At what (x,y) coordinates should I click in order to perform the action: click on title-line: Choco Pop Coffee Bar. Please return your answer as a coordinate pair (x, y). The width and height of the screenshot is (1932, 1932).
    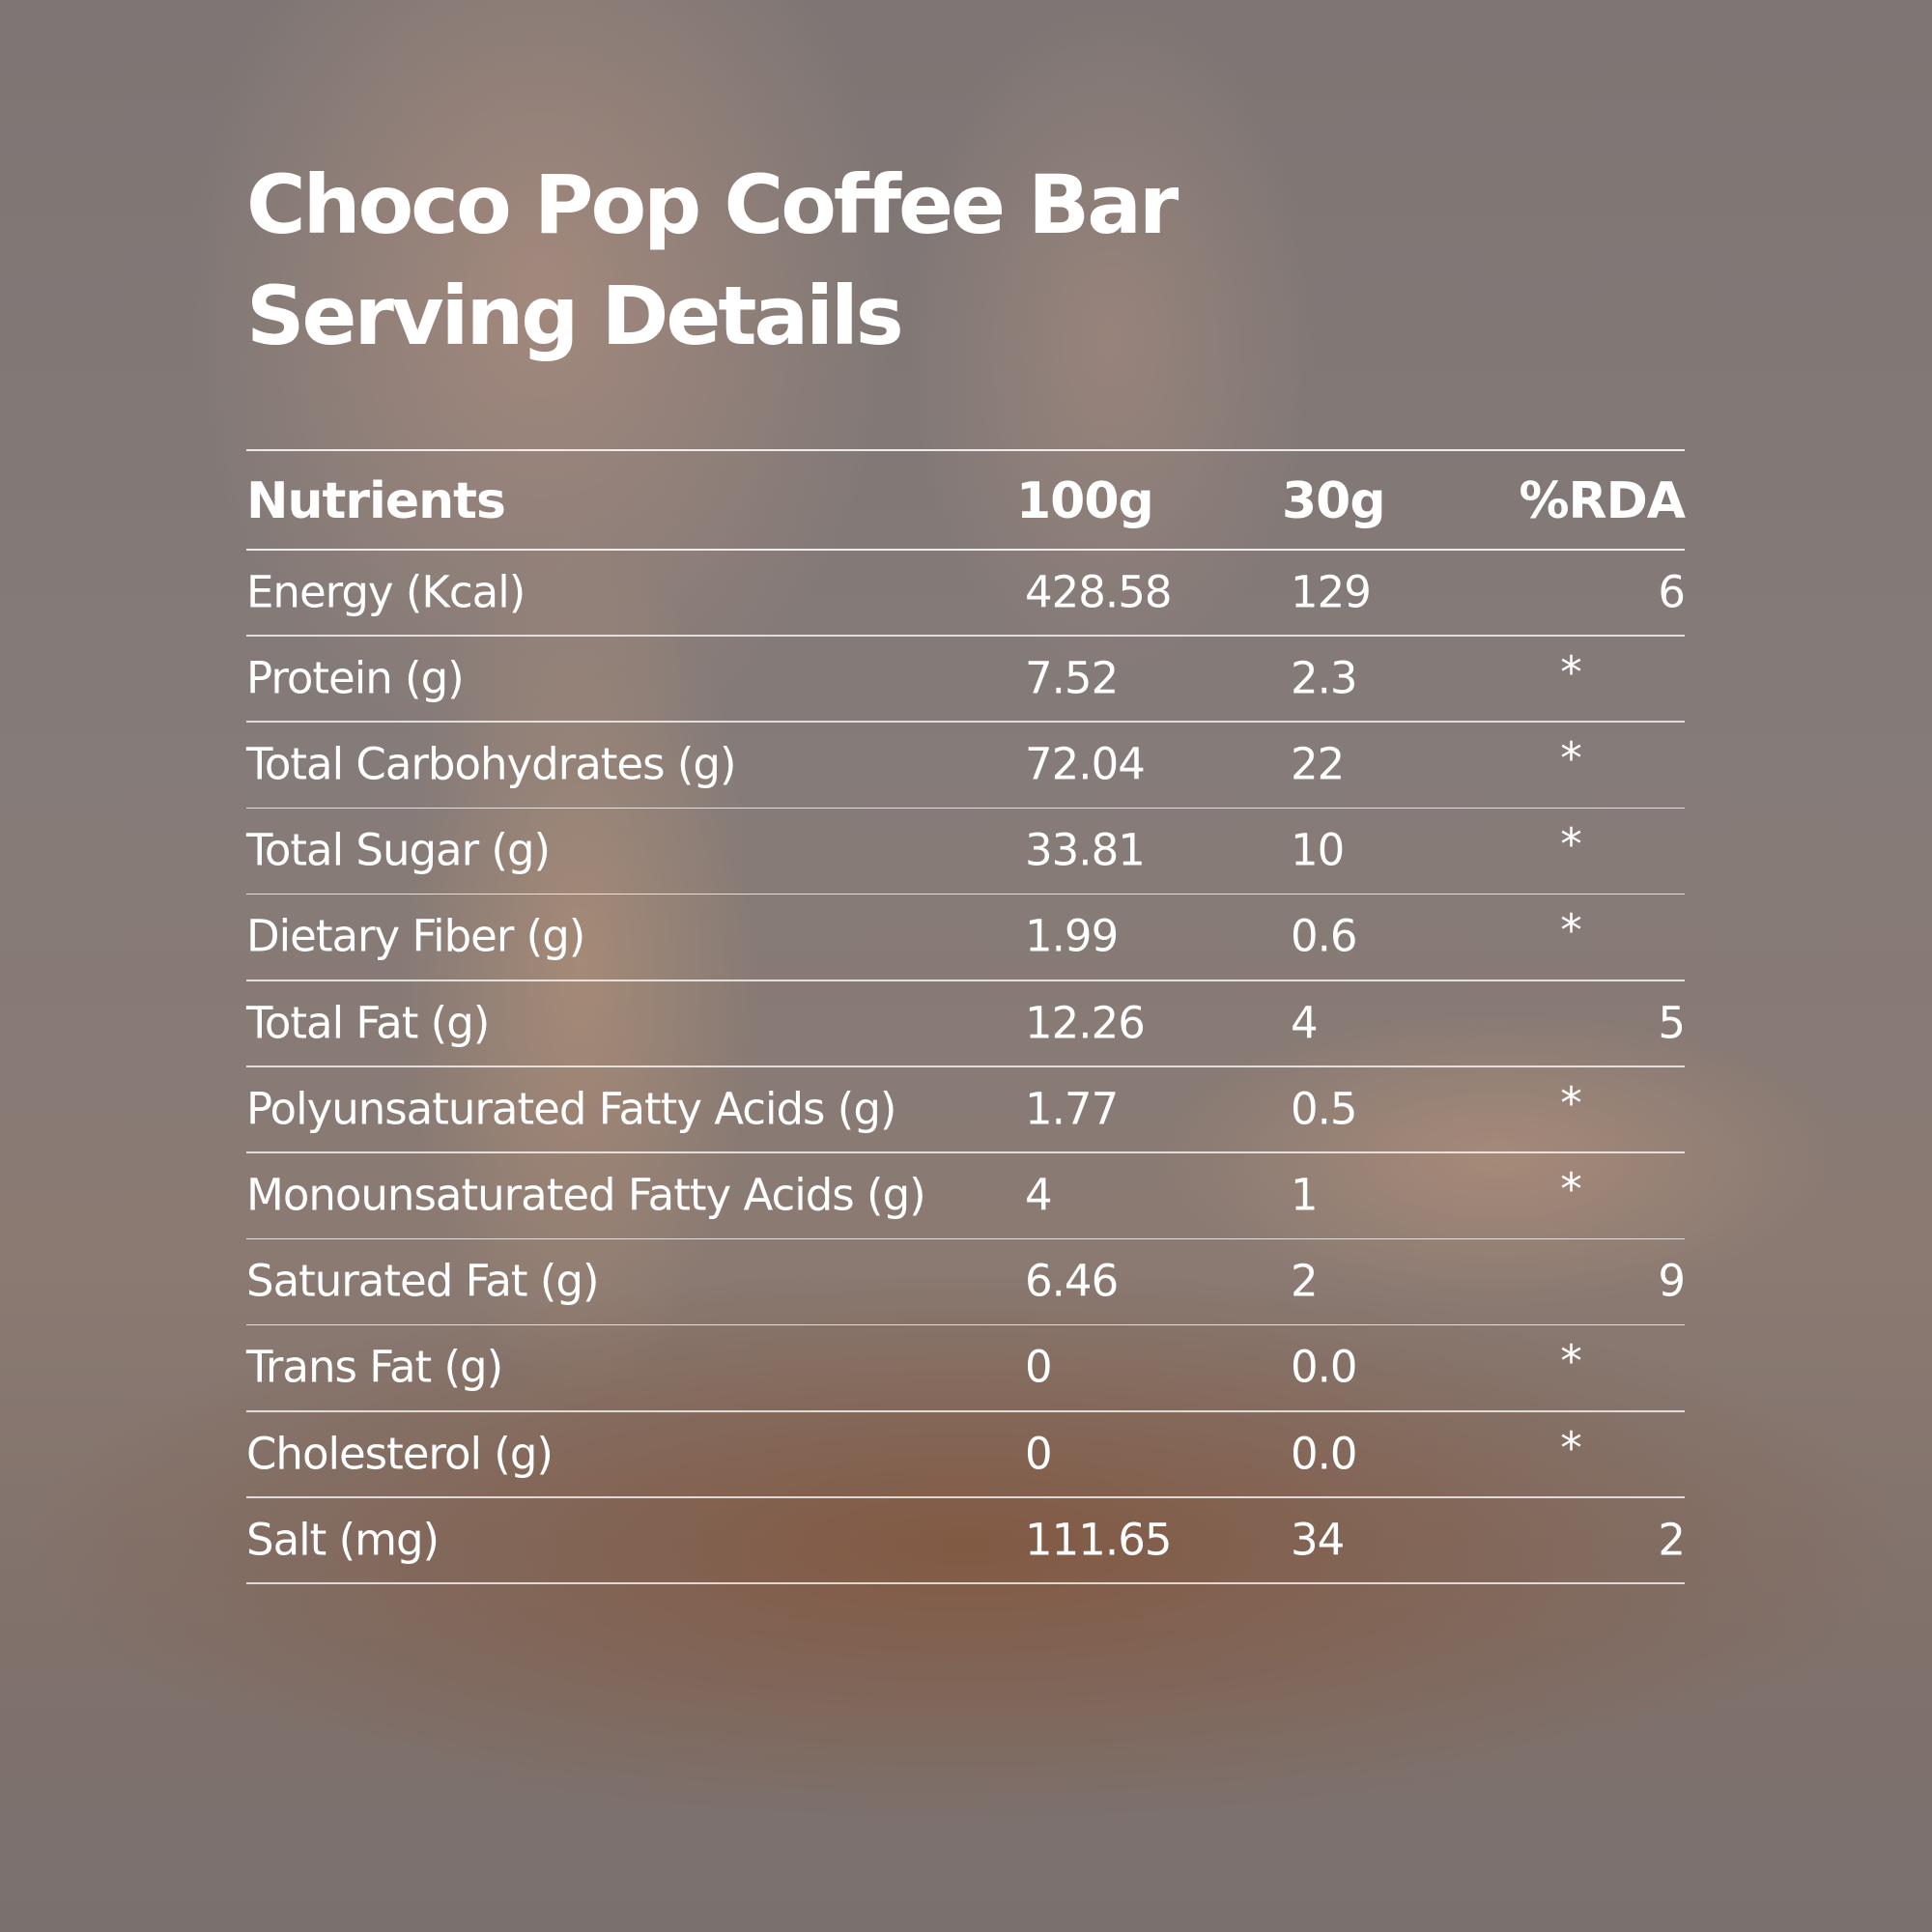
    Looking at the image, I should click on (712, 204).